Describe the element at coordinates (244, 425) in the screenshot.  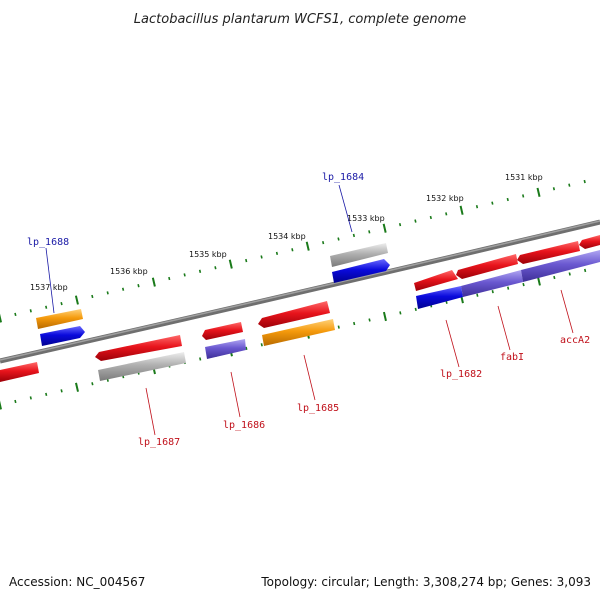
I see `label-lp-1686: lp_1686` at that location.